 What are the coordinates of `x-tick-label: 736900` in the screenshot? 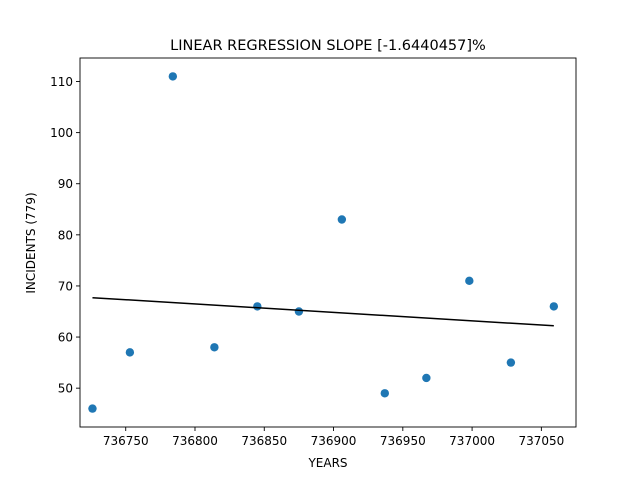 It's located at (334, 441).